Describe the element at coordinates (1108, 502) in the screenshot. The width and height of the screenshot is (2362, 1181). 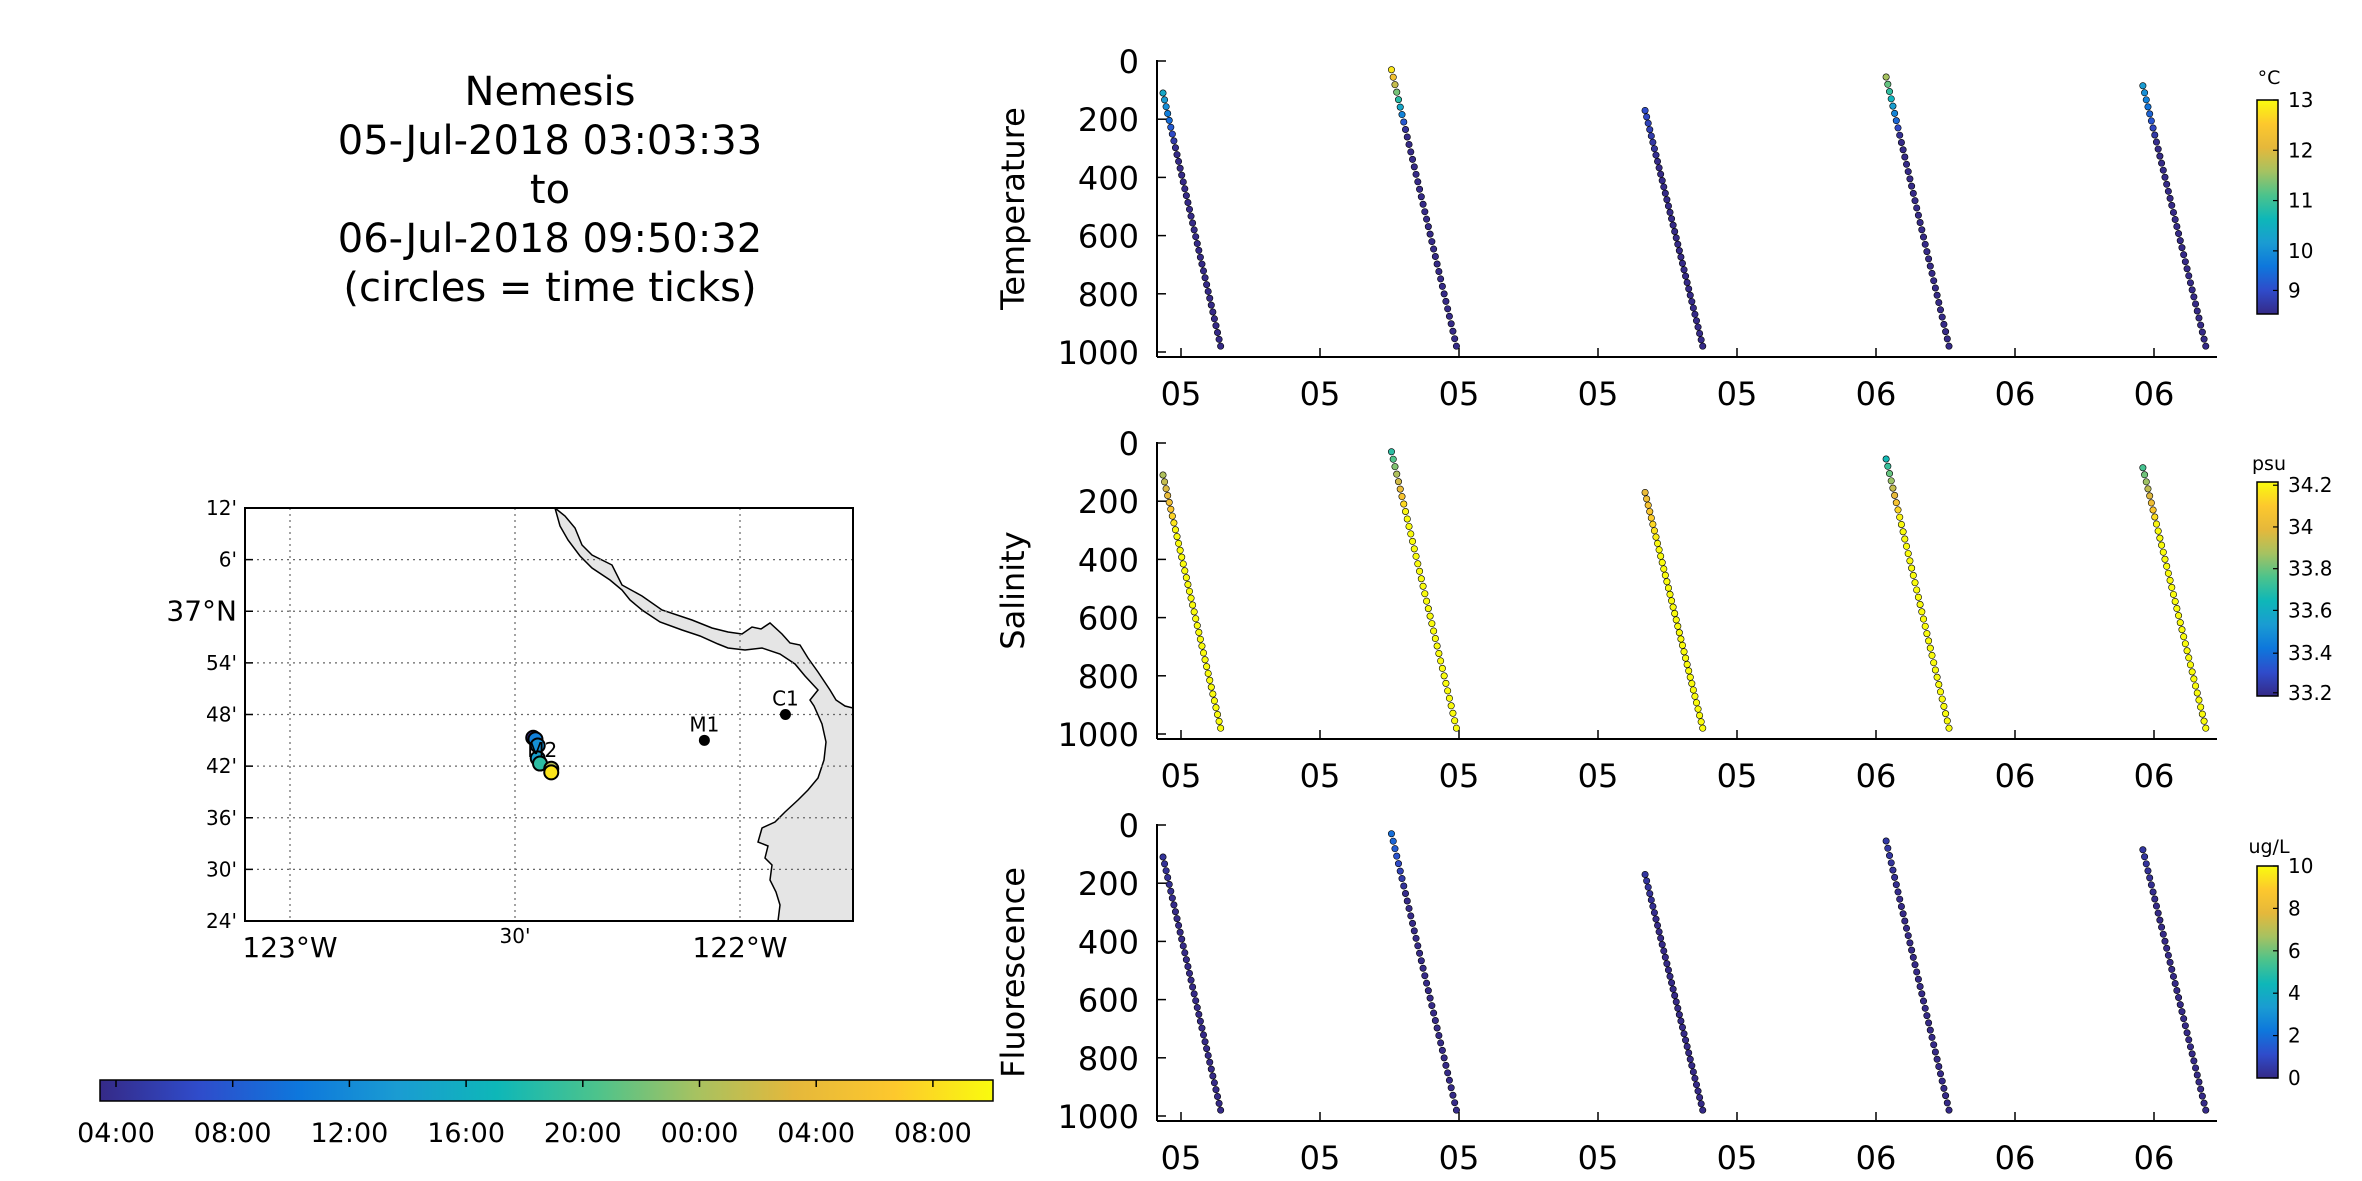
I see `panel-y-tick-label: 200` at that location.